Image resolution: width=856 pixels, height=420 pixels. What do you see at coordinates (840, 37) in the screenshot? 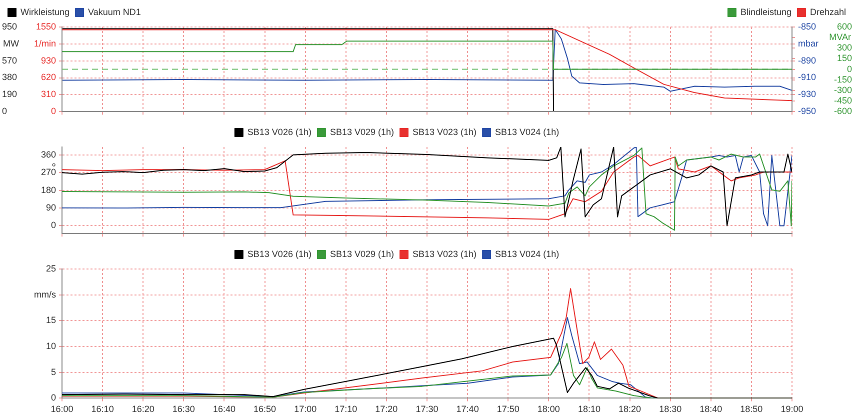
I see `y2-axis-title: MVAr` at bounding box center [840, 37].